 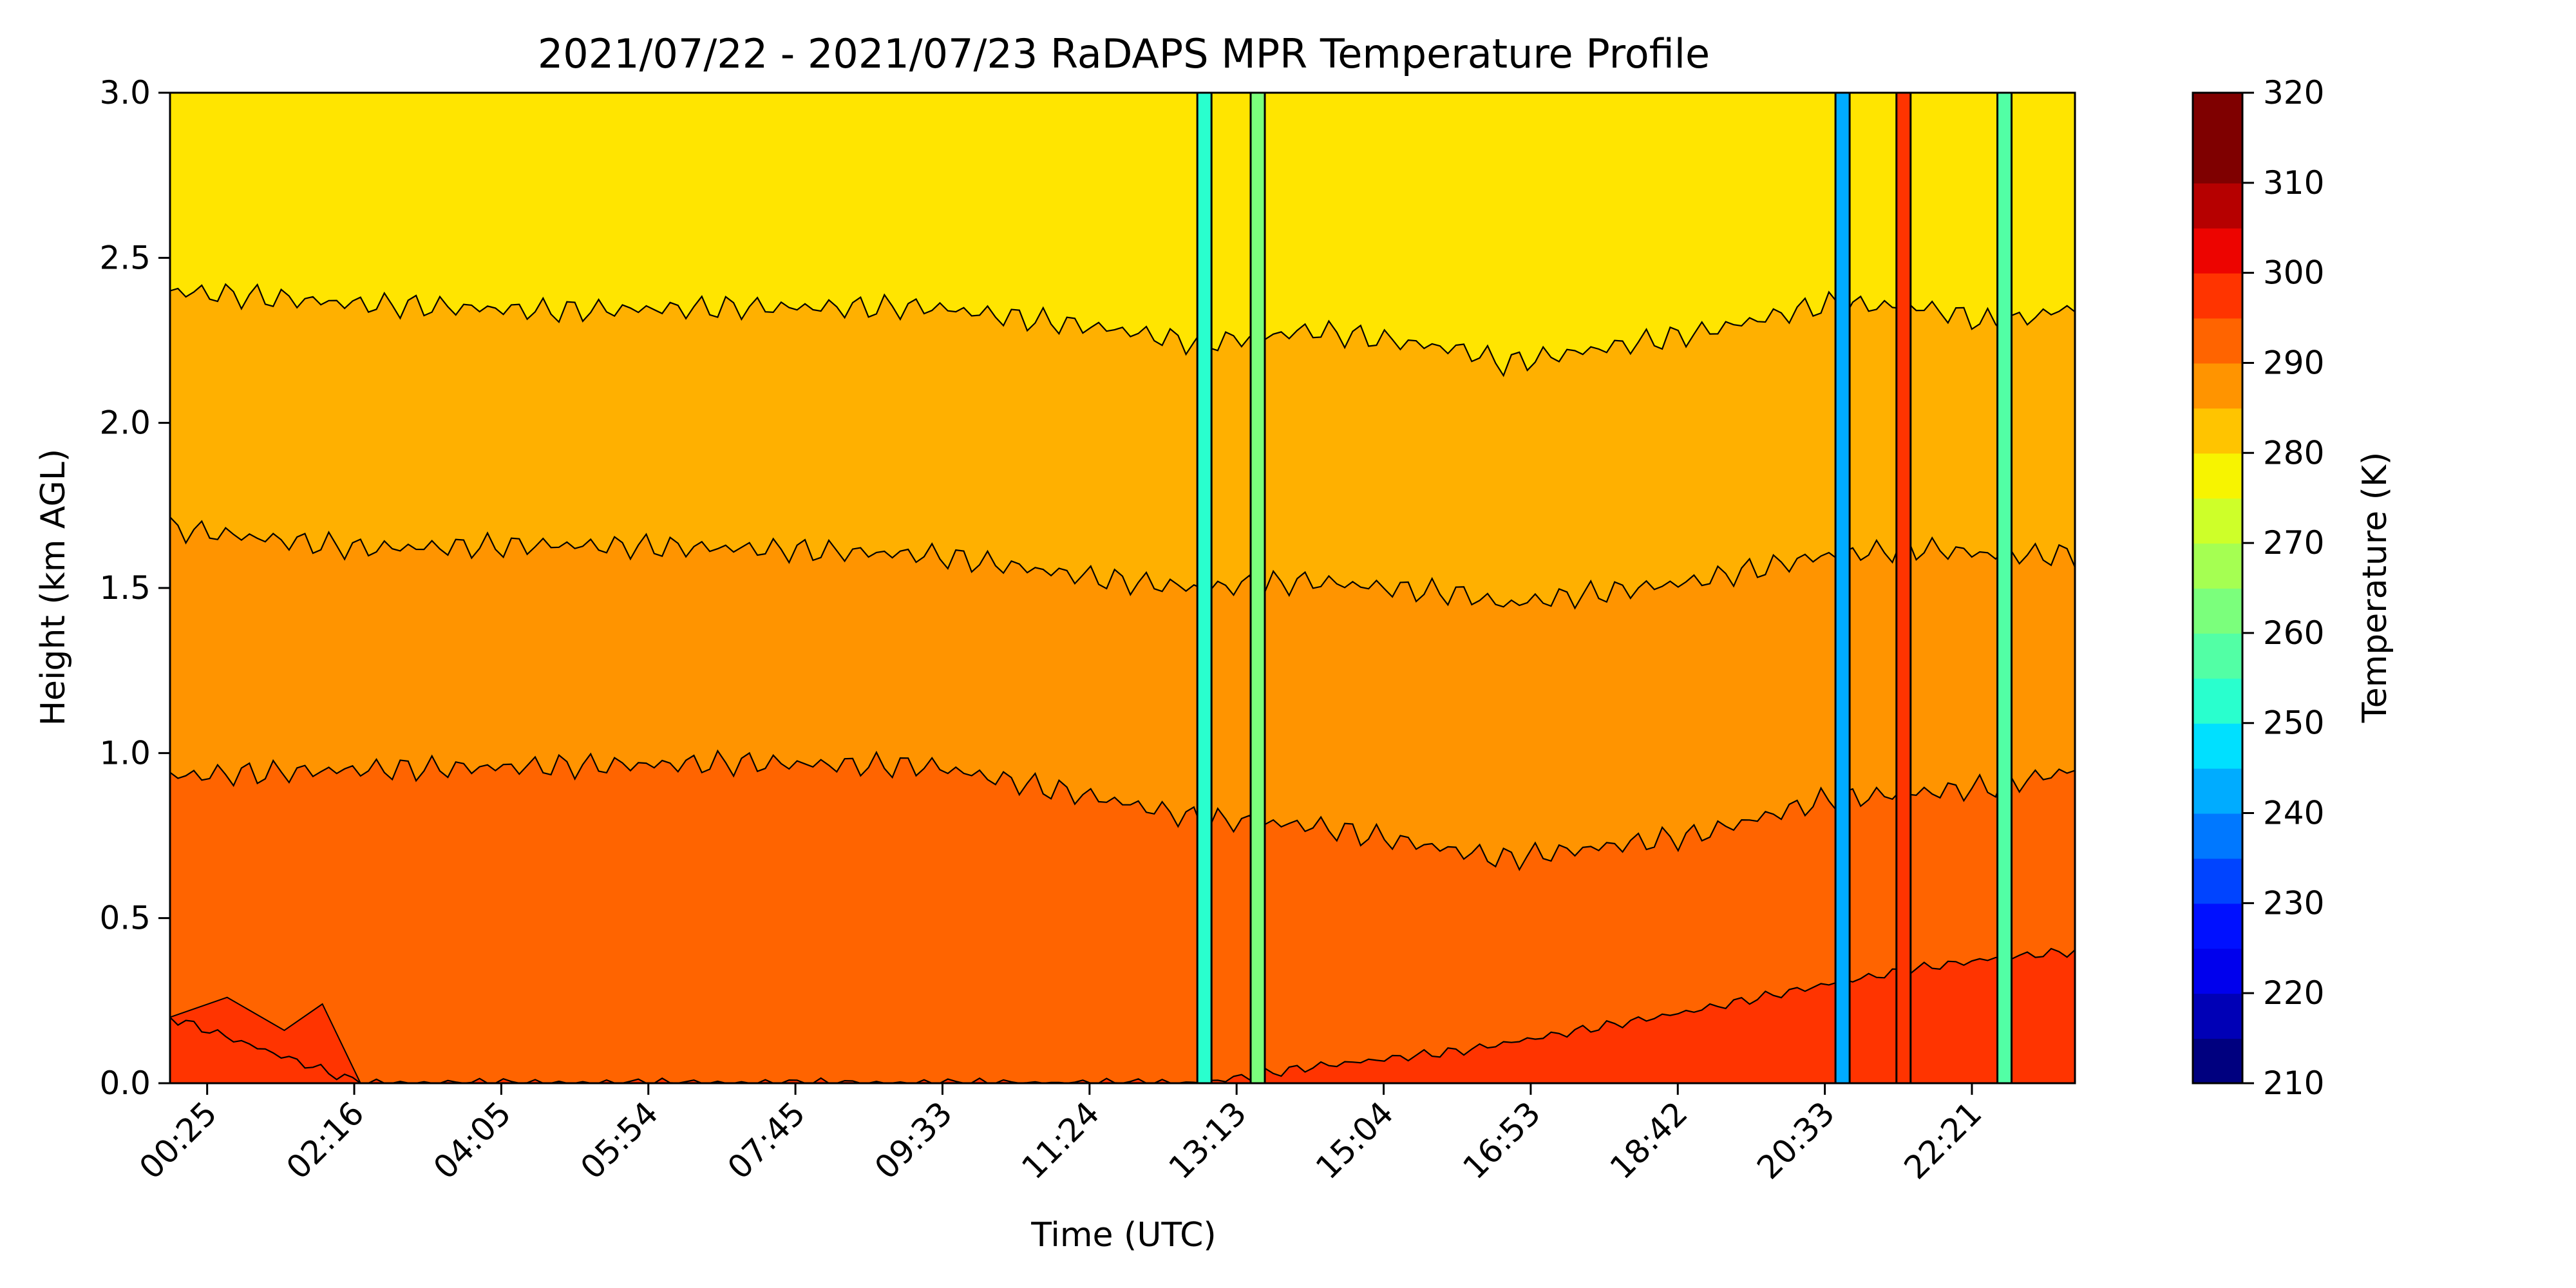 I want to click on colorbar-tick-label: 210, so click(x=2293, y=1083).